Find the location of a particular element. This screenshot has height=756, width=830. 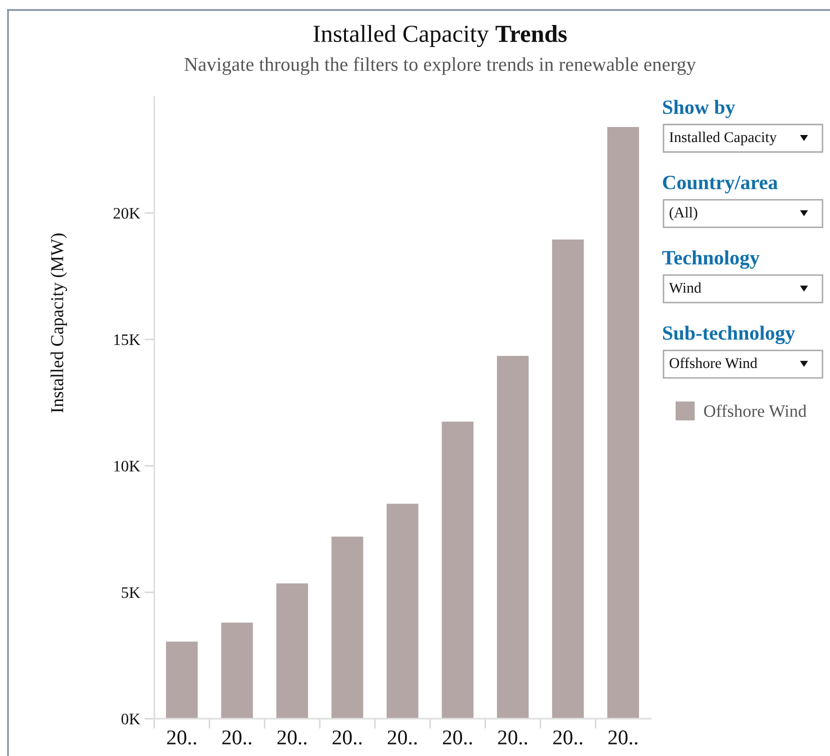

y-tick-label: 0K is located at coordinates (131, 719).